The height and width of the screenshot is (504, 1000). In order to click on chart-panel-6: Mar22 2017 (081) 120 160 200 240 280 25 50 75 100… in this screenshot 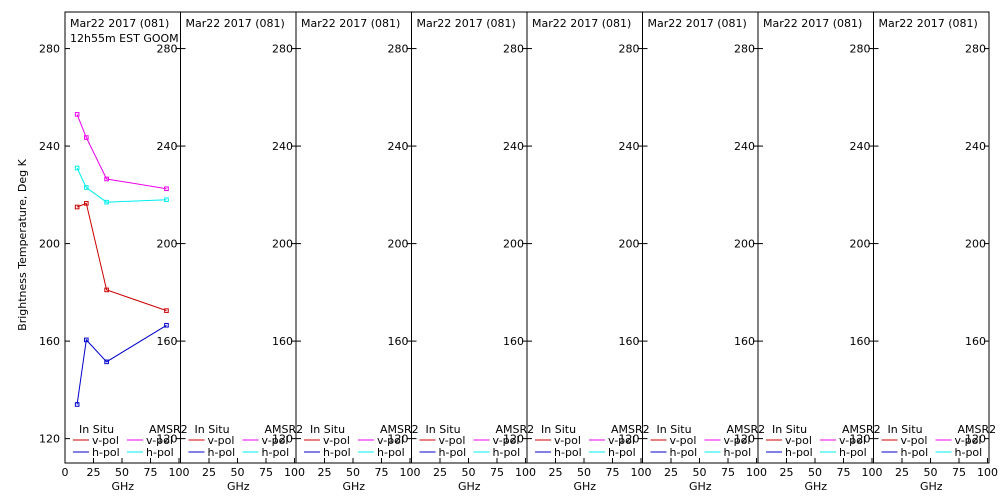, I will do `click(704, 252)`.